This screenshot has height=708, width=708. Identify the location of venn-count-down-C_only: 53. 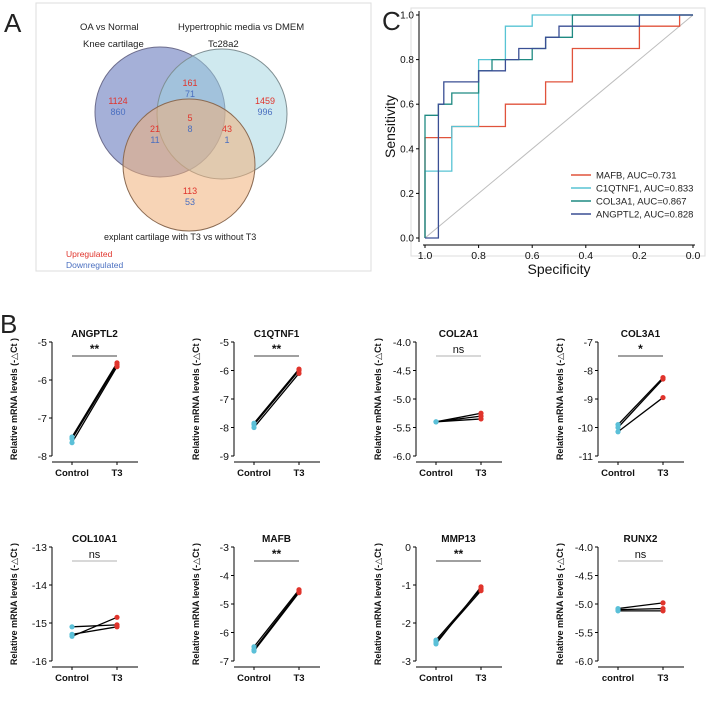
(190, 202).